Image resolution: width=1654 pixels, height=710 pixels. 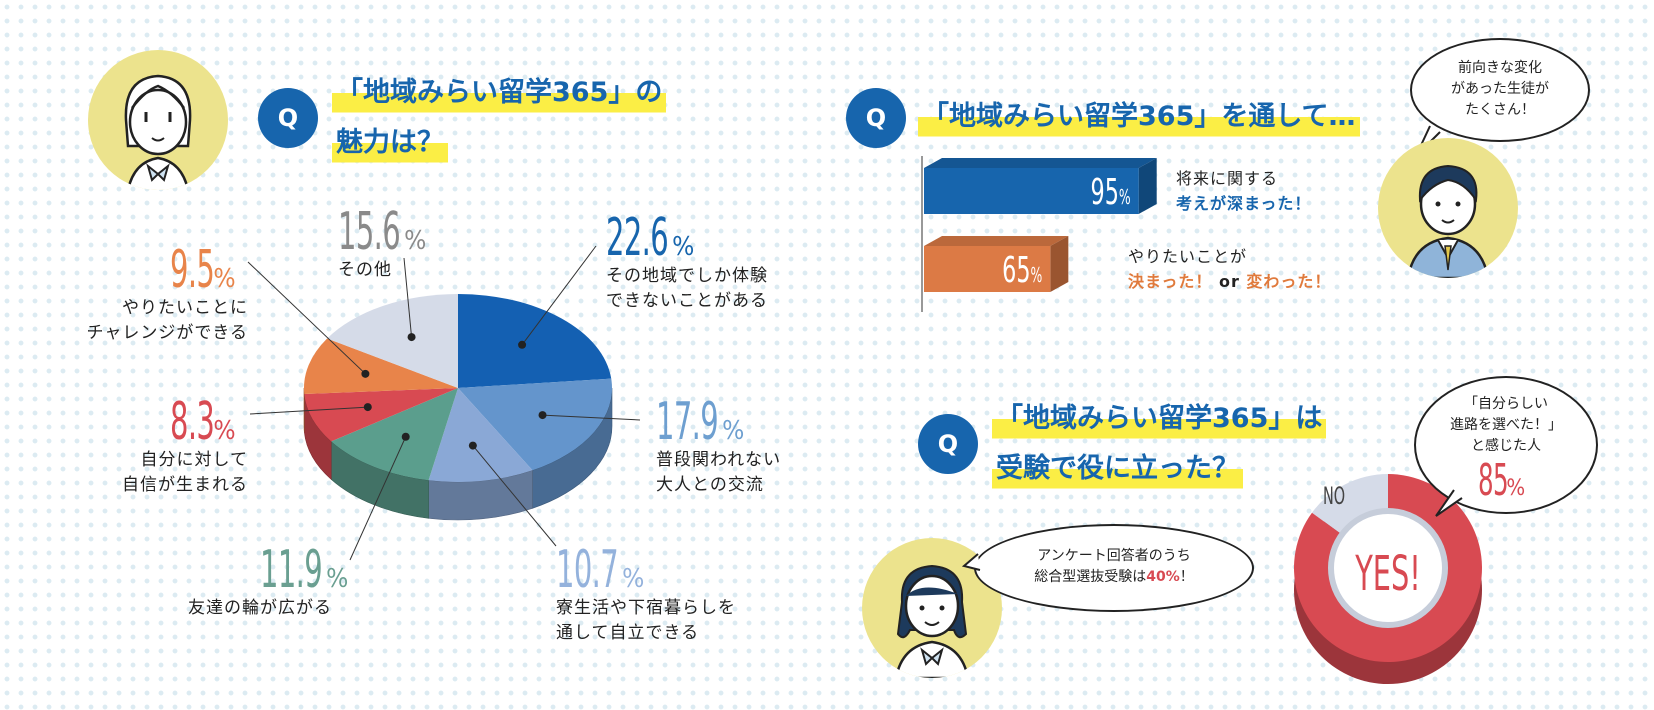 I want to click on pie-label-group-1: 17.9% 普段関われない 大人との交流, so click(x=718, y=447).